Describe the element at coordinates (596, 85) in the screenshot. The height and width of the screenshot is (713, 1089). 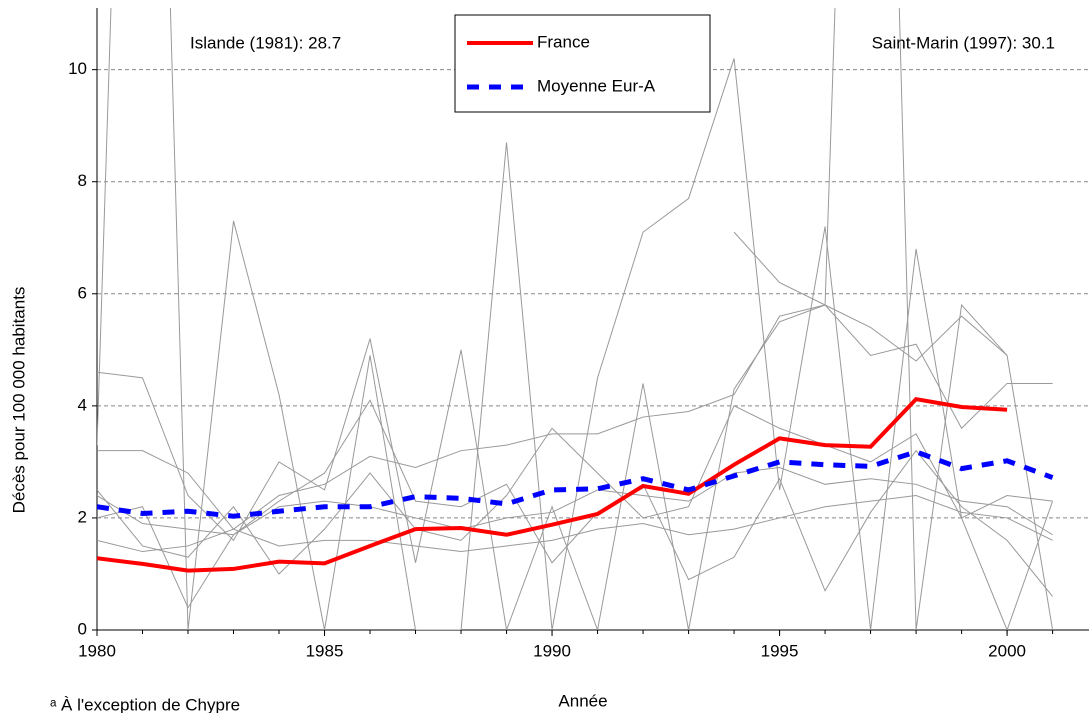
I see `legend-label: Moyenne Eur-A` at that location.